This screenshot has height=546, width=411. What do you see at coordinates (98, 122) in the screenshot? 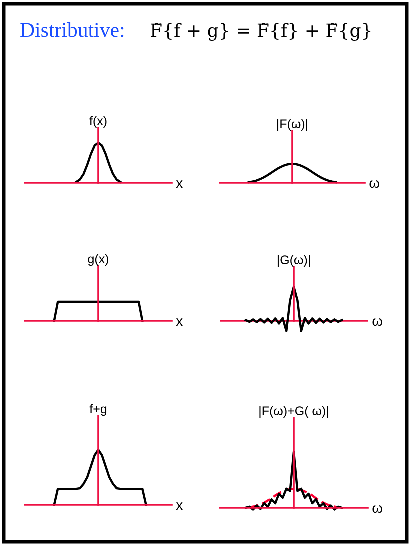
I see `chart-title: f(x)` at bounding box center [98, 122].